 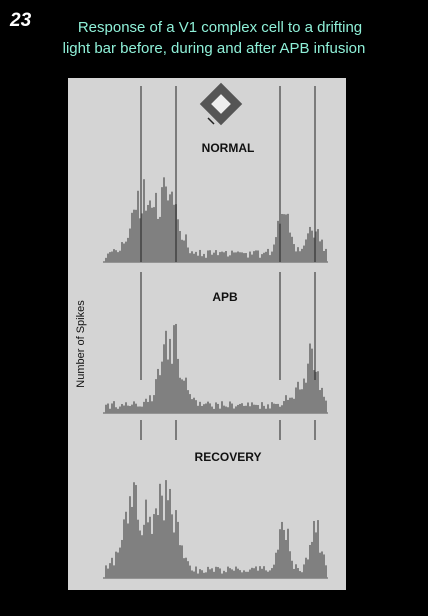 I want to click on slide-number: 23, so click(x=20, y=20).